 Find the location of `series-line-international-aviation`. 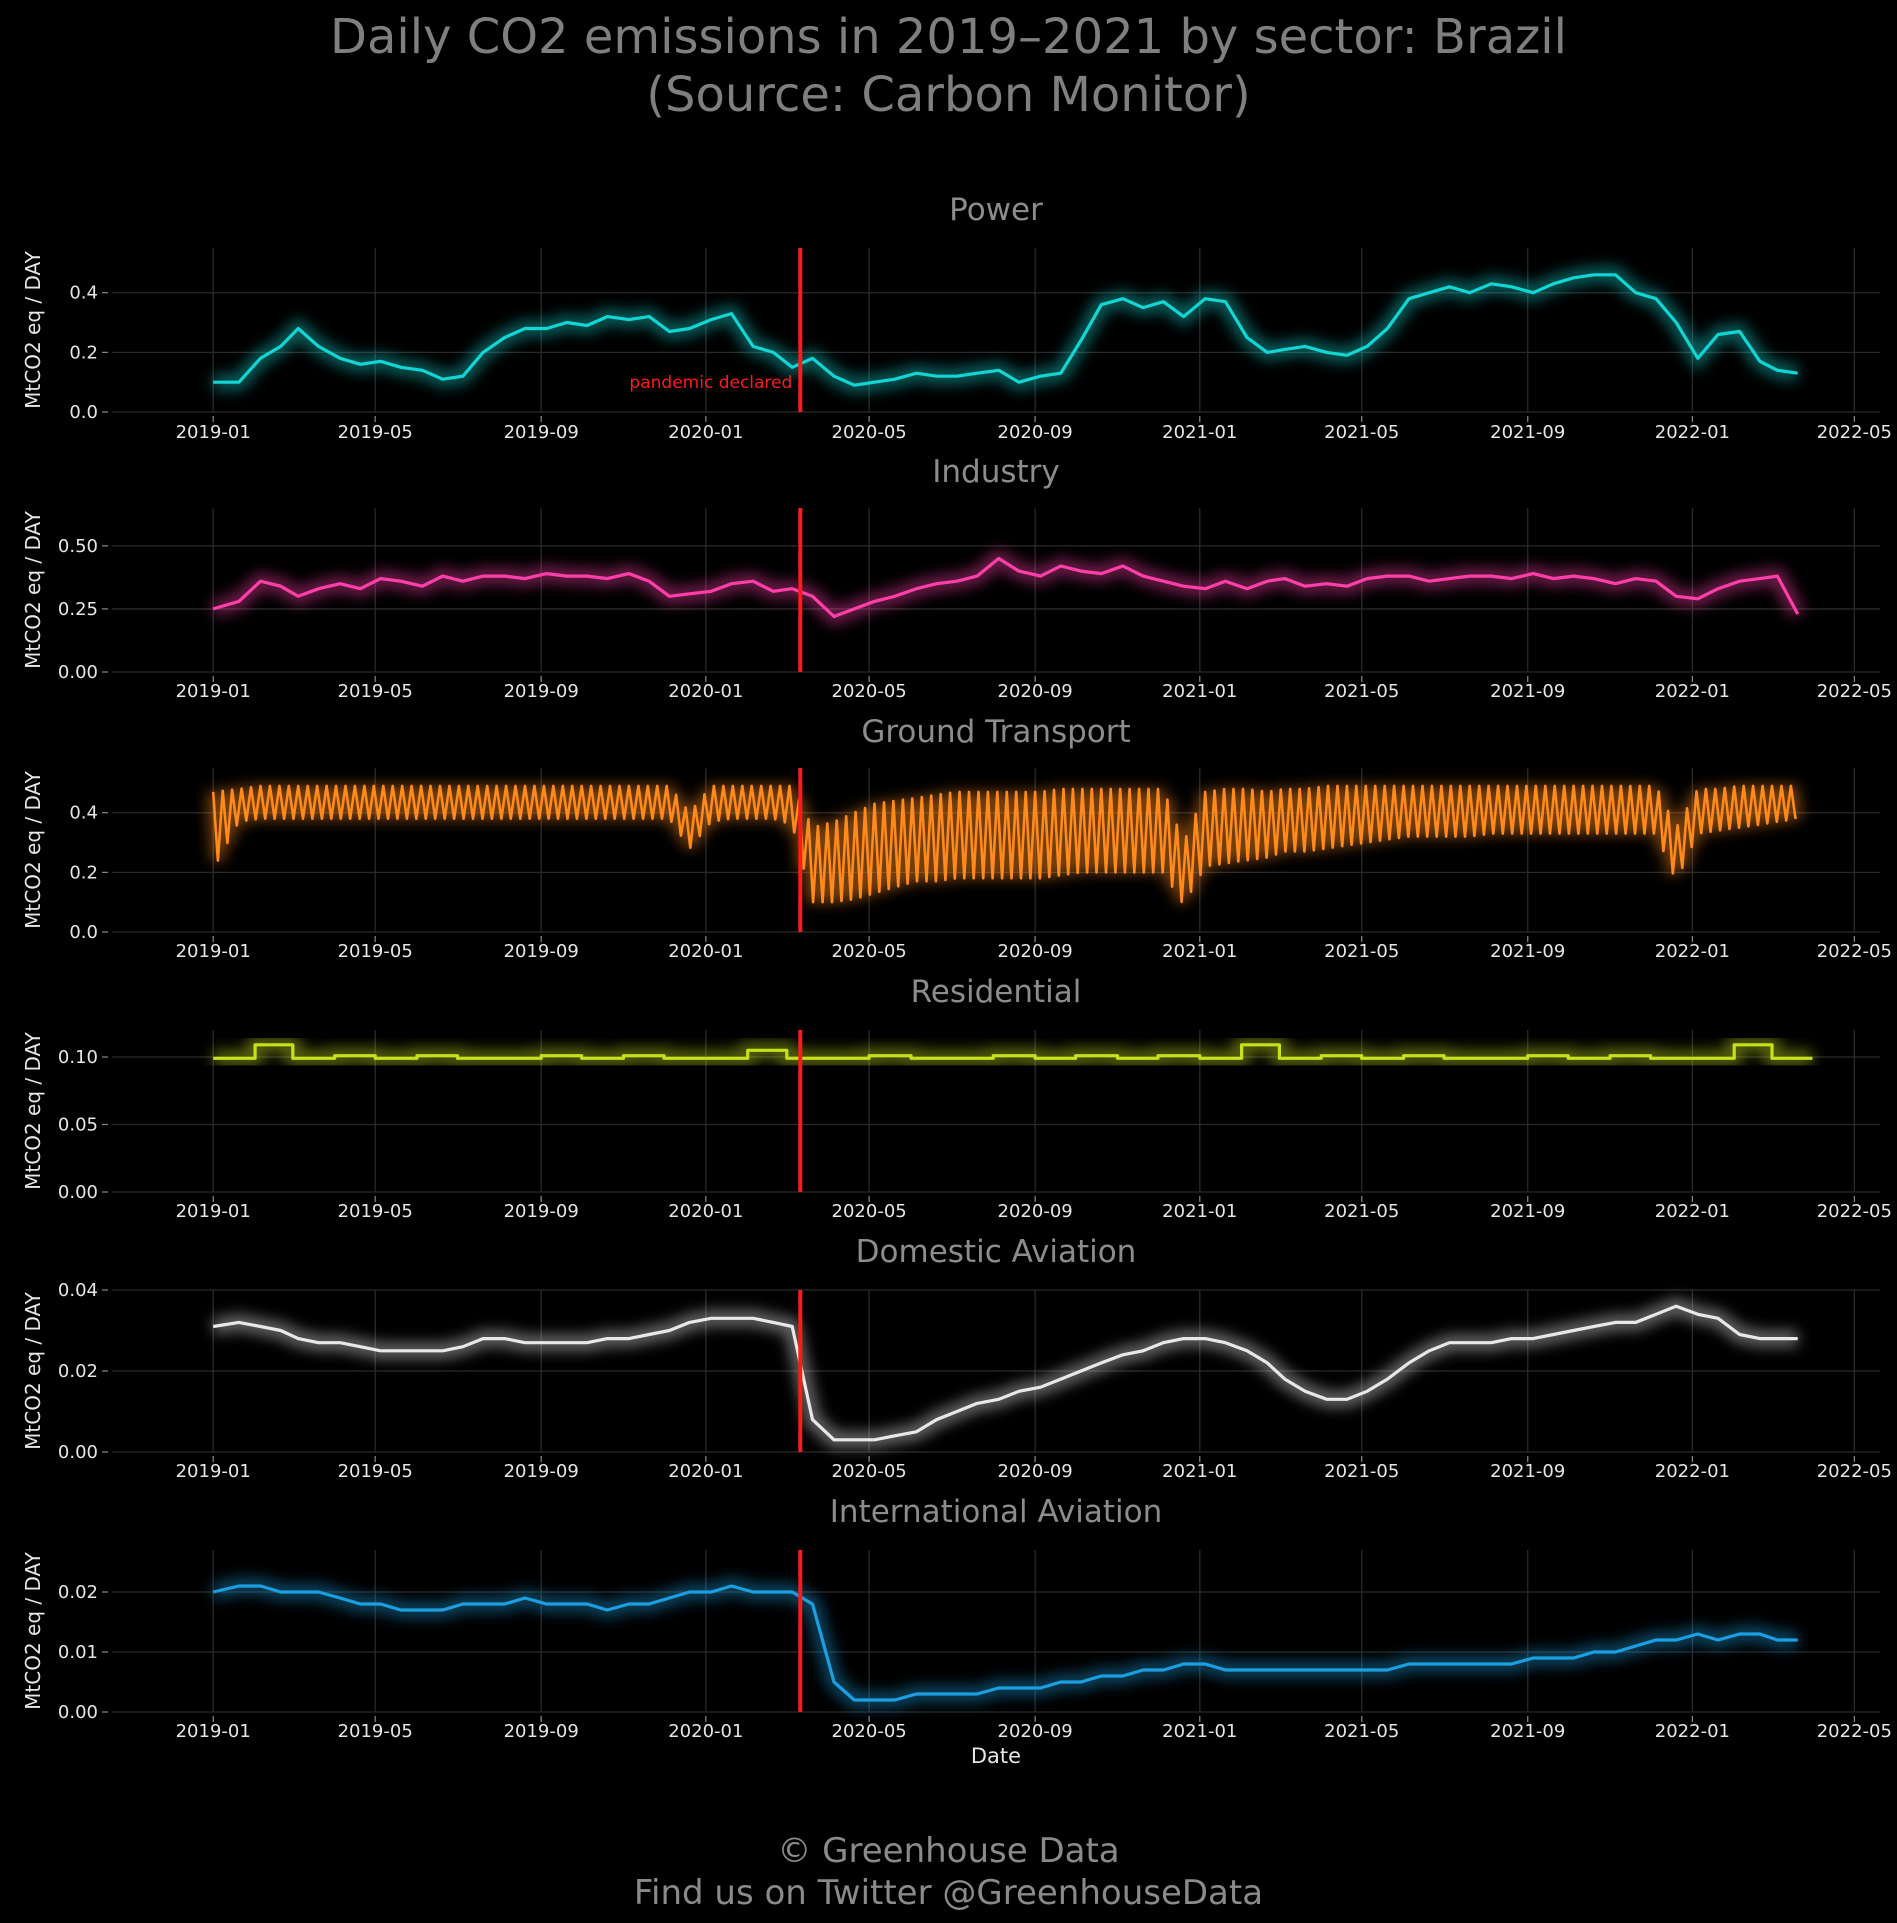

series-line-international-aviation is located at coordinates (1005, 1643).